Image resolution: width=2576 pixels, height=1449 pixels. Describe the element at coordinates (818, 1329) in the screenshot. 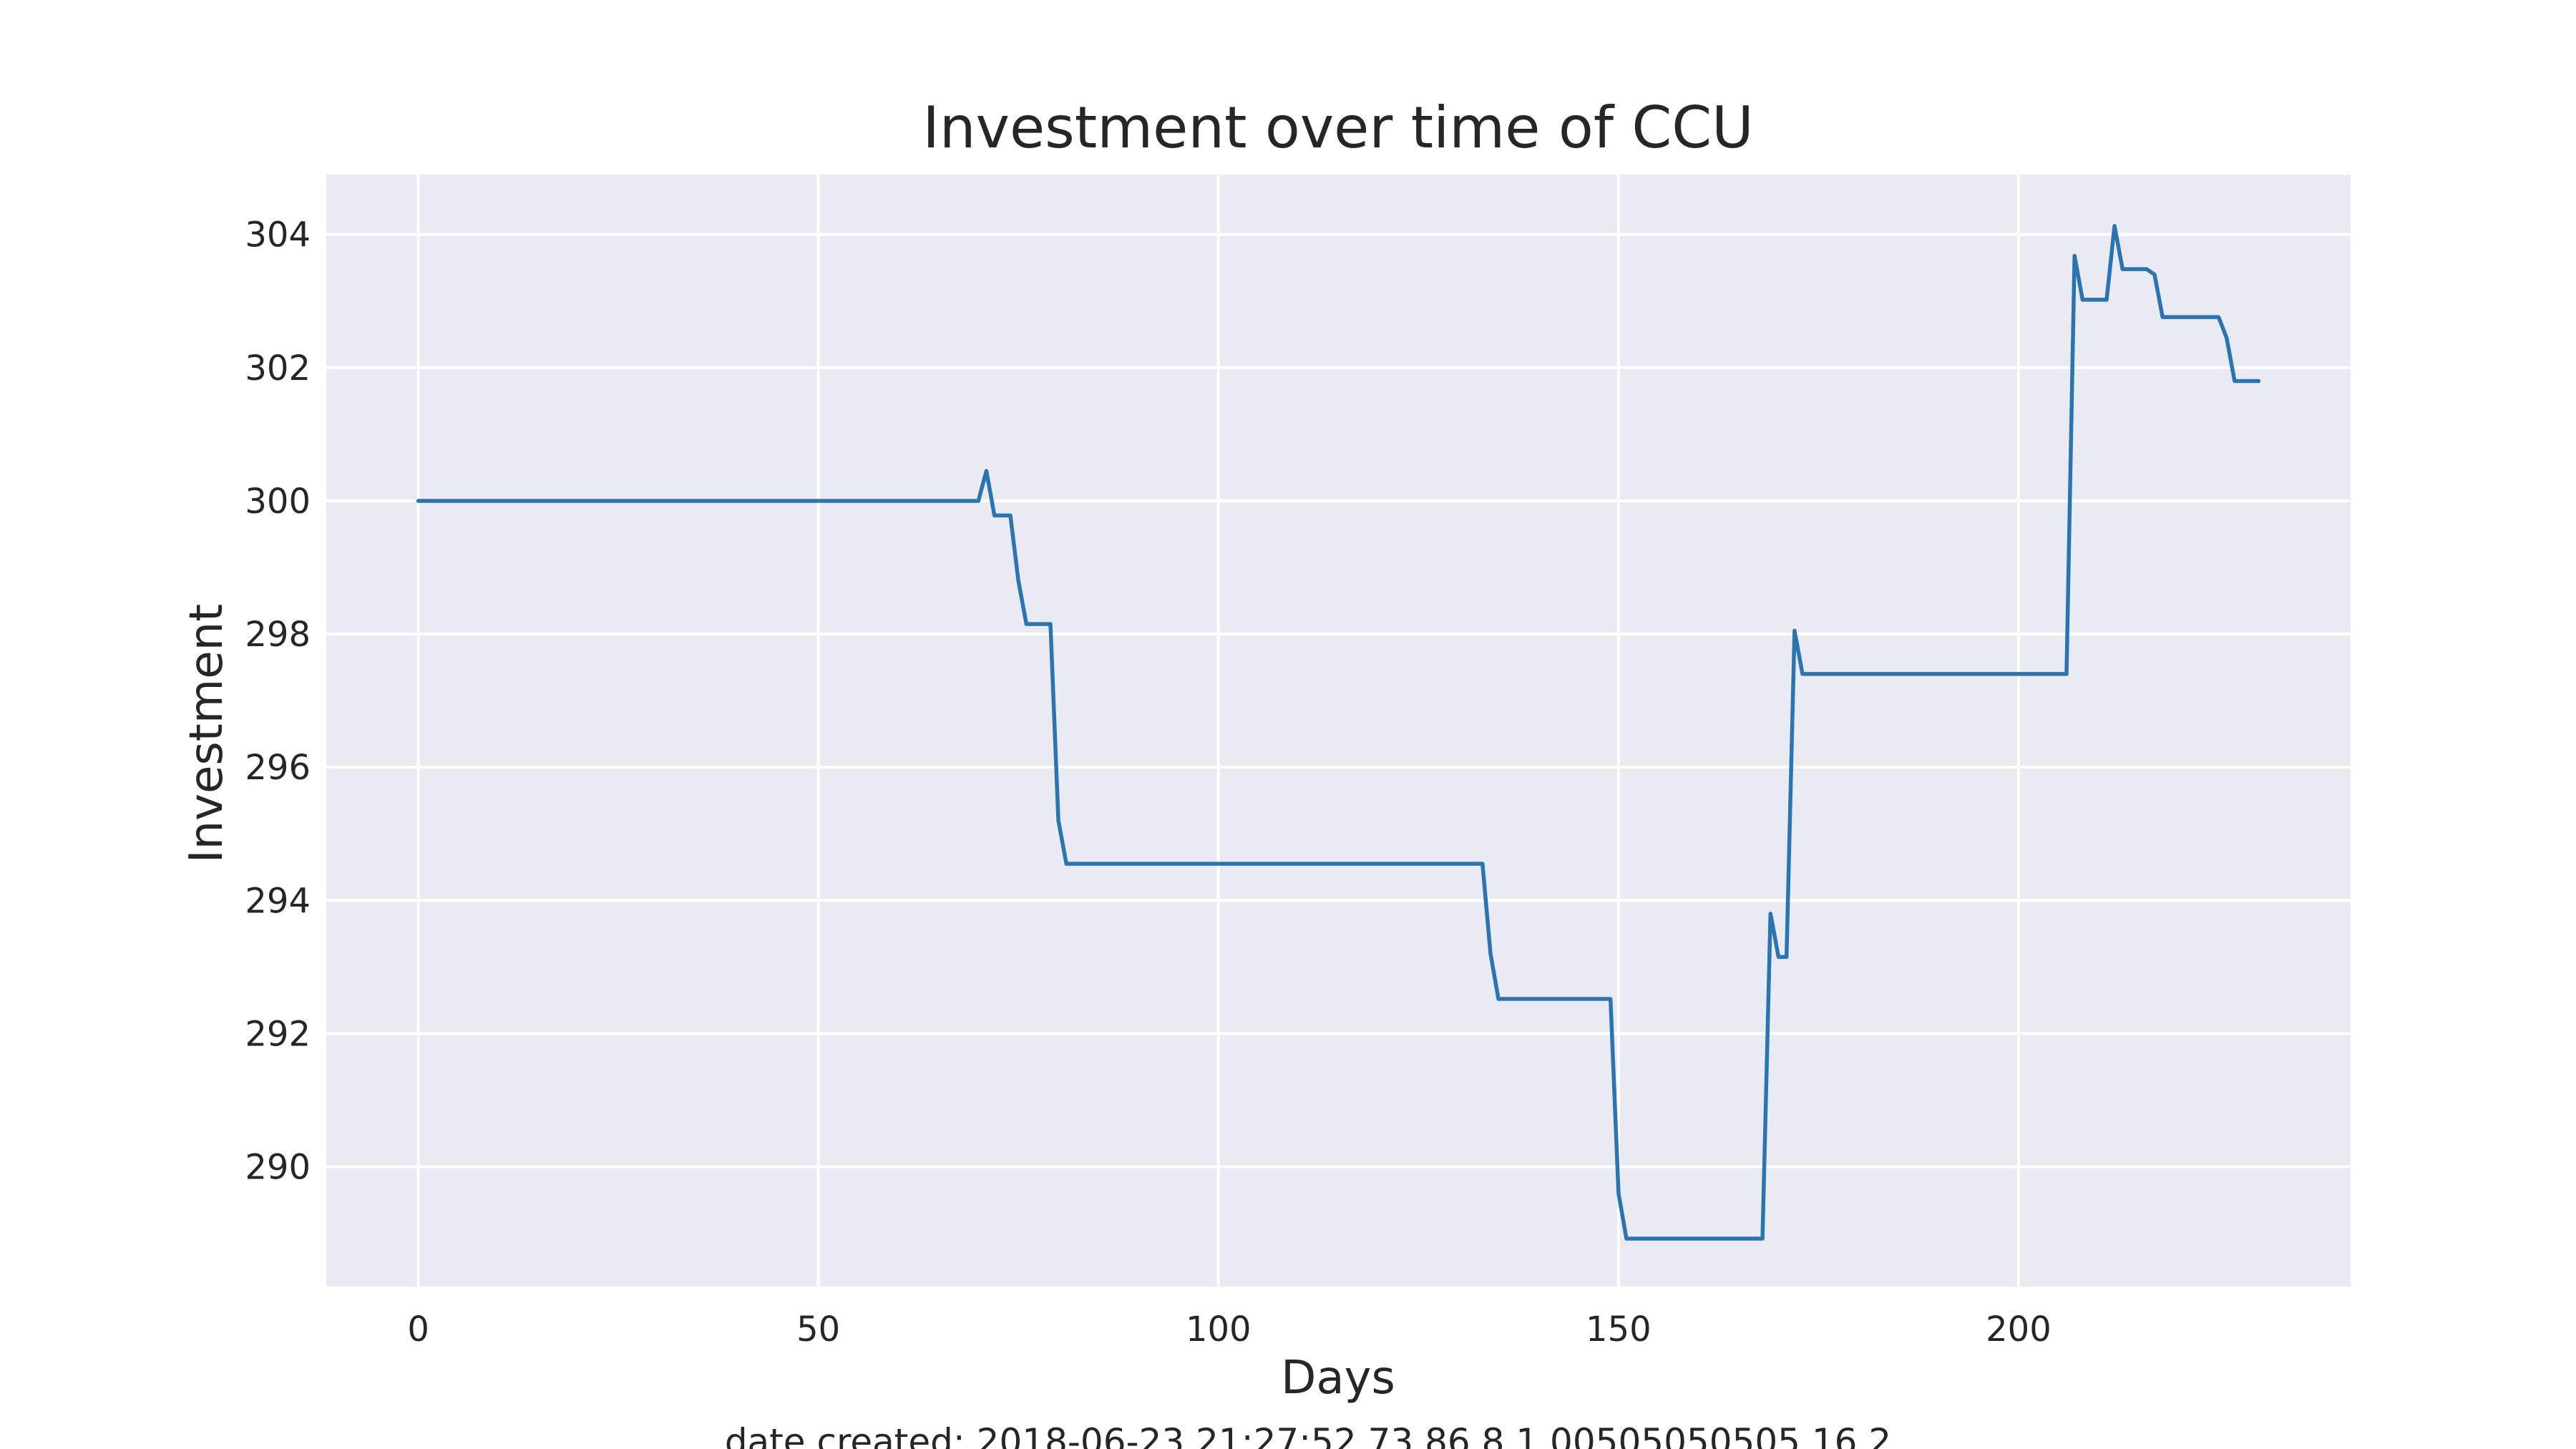

I see `x-tick-label: 50` at that location.